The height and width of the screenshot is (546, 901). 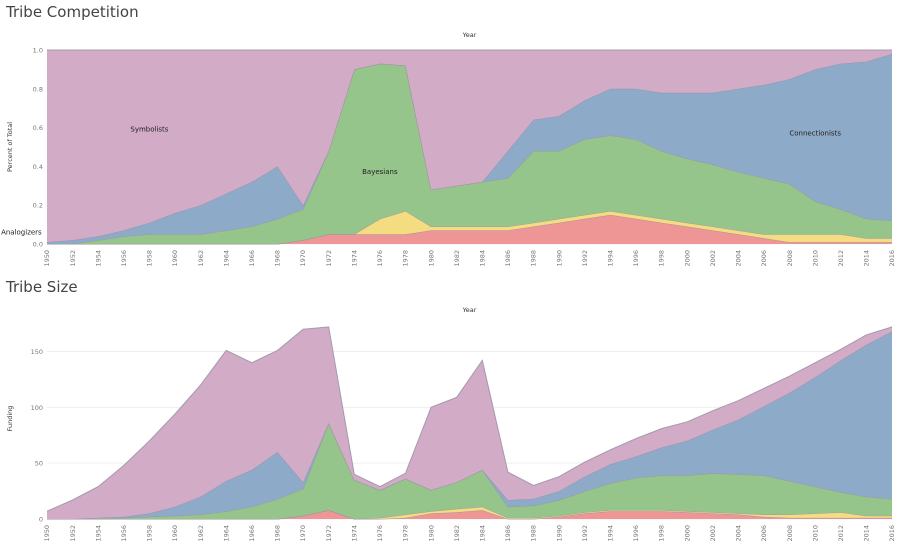 What do you see at coordinates (37, 352) in the screenshot?
I see `y-tick-label: 150` at bounding box center [37, 352].